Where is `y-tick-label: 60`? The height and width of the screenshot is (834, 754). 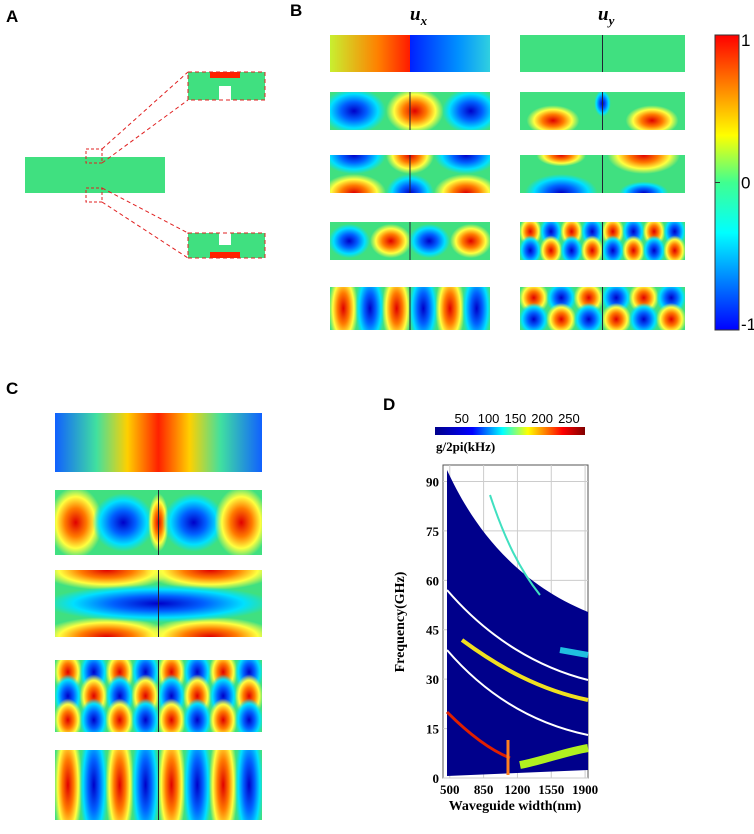
y-tick-label: 60 is located at coordinates (432, 580).